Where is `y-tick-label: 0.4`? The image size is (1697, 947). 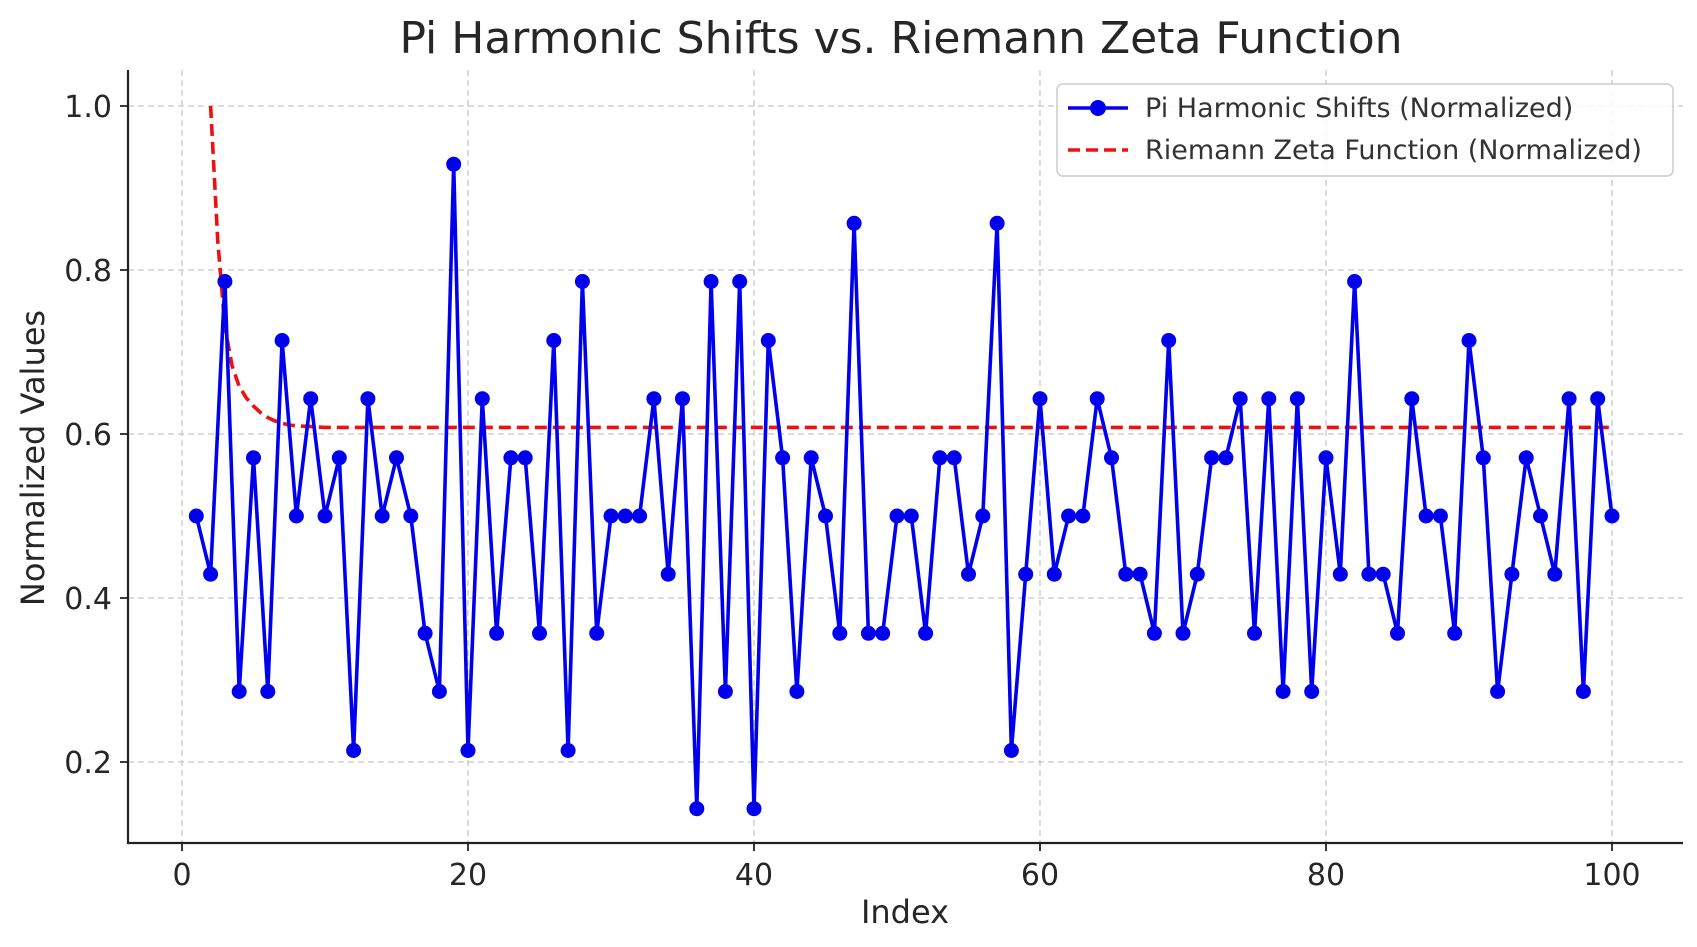
y-tick-label: 0.4 is located at coordinates (88, 599).